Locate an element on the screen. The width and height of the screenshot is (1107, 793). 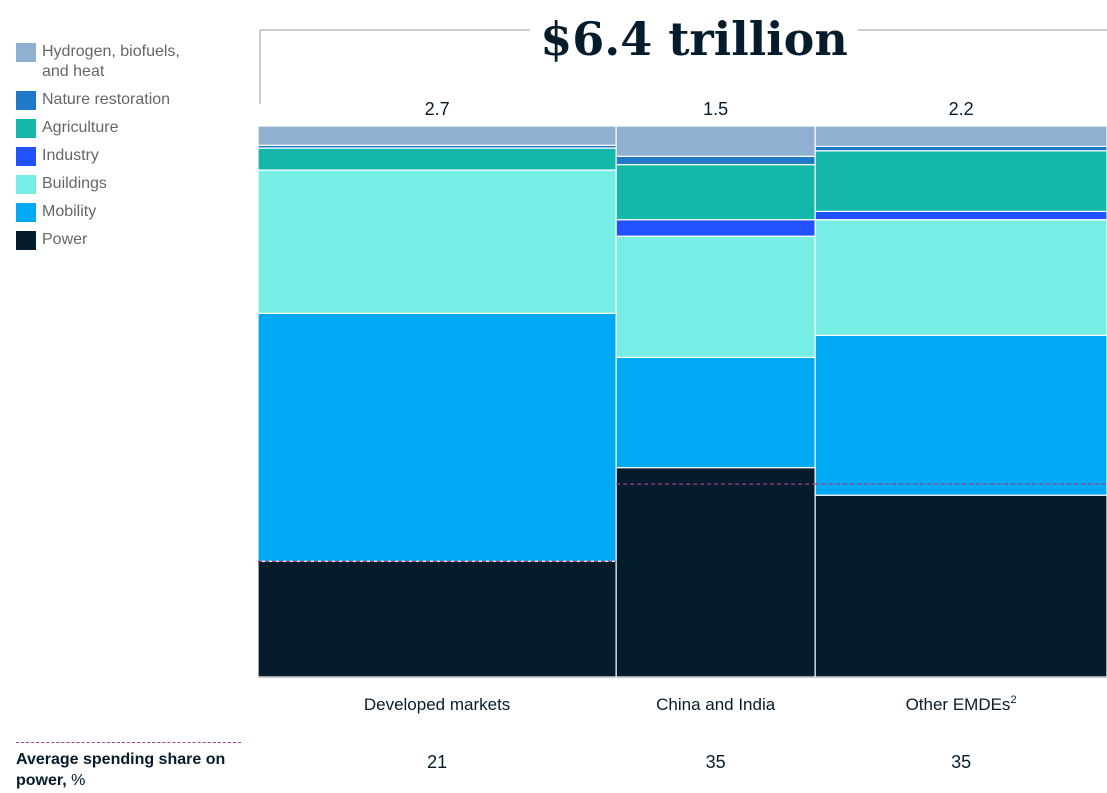
legend-label-hydrogen-line2: and heat is located at coordinates (73, 71).